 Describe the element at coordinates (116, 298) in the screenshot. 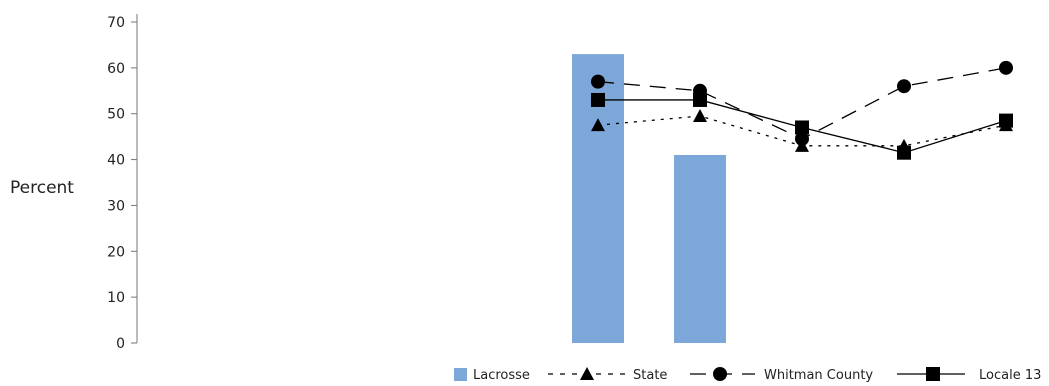

I see `y-tick-label: 10` at that location.